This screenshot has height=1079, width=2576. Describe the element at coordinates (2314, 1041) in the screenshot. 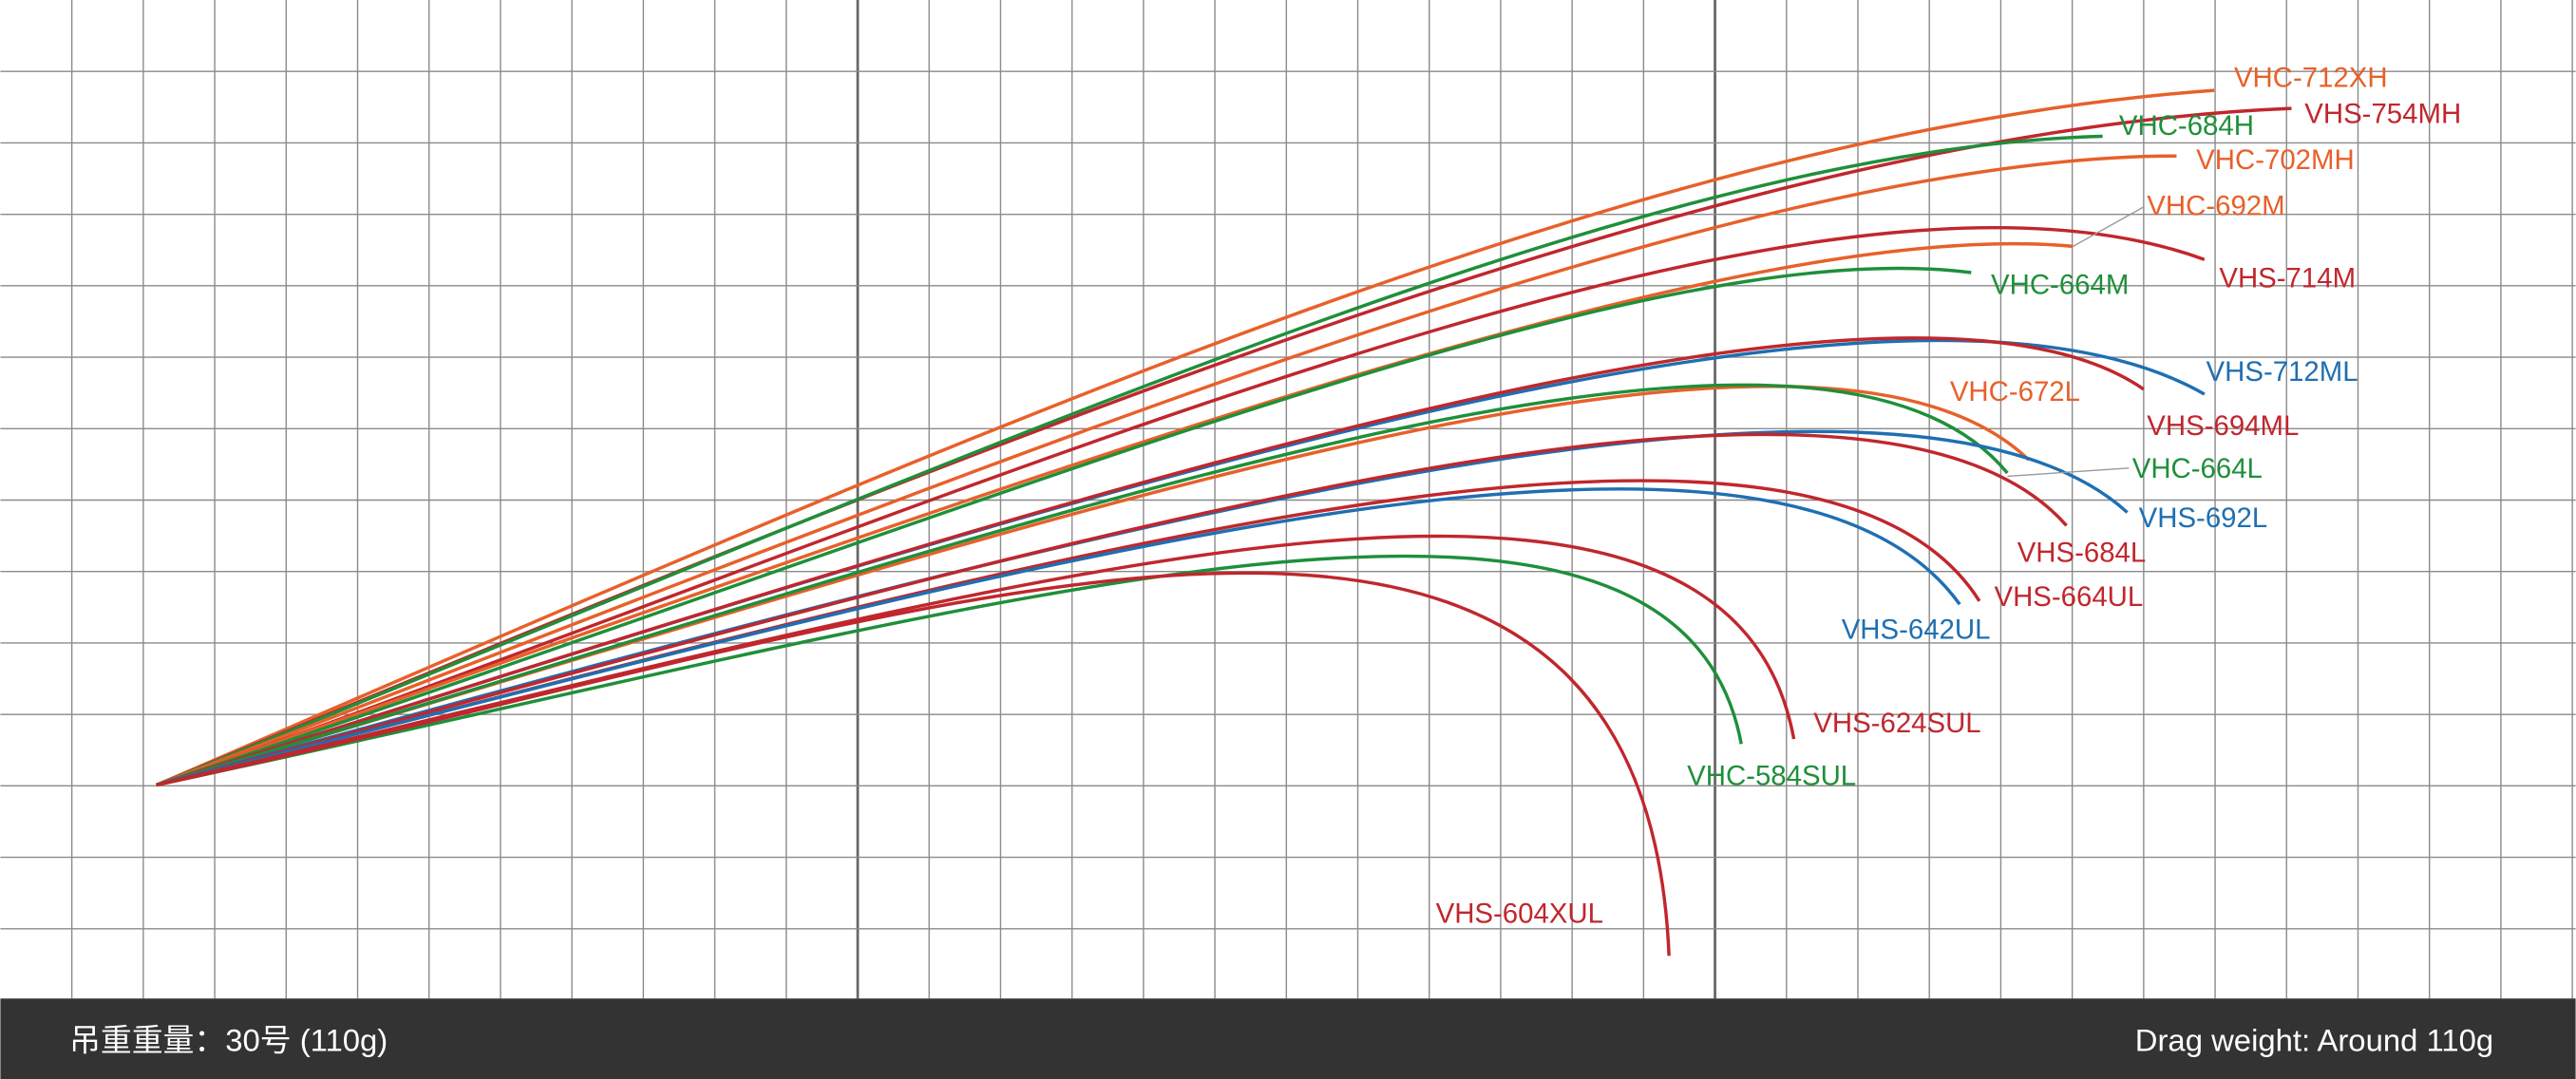

I see `footer-right: Drag weight: Around 110g` at that location.